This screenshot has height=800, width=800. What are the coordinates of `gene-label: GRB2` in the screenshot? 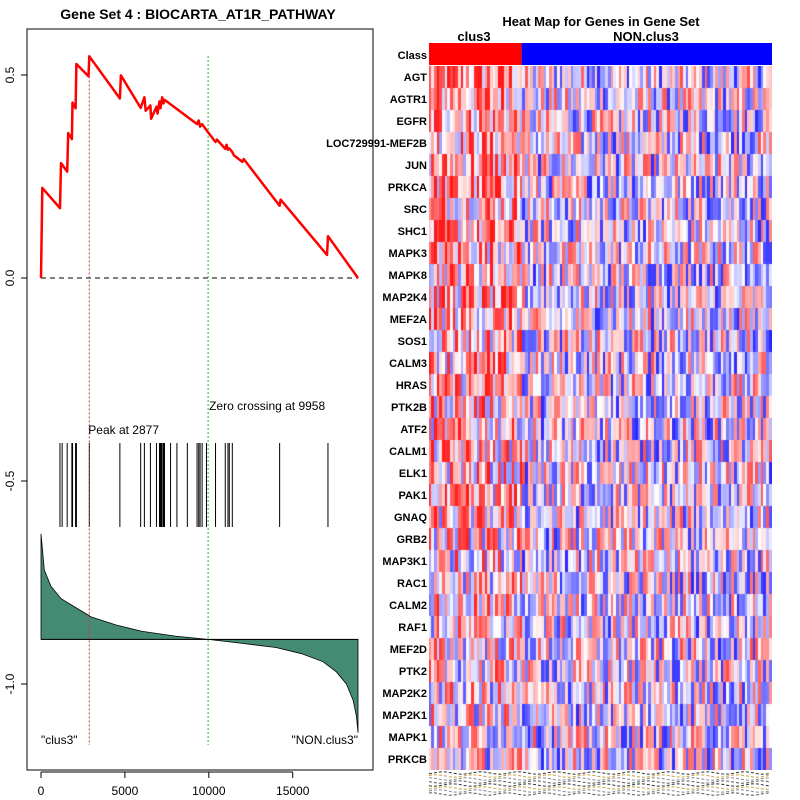 It's located at (411, 540).